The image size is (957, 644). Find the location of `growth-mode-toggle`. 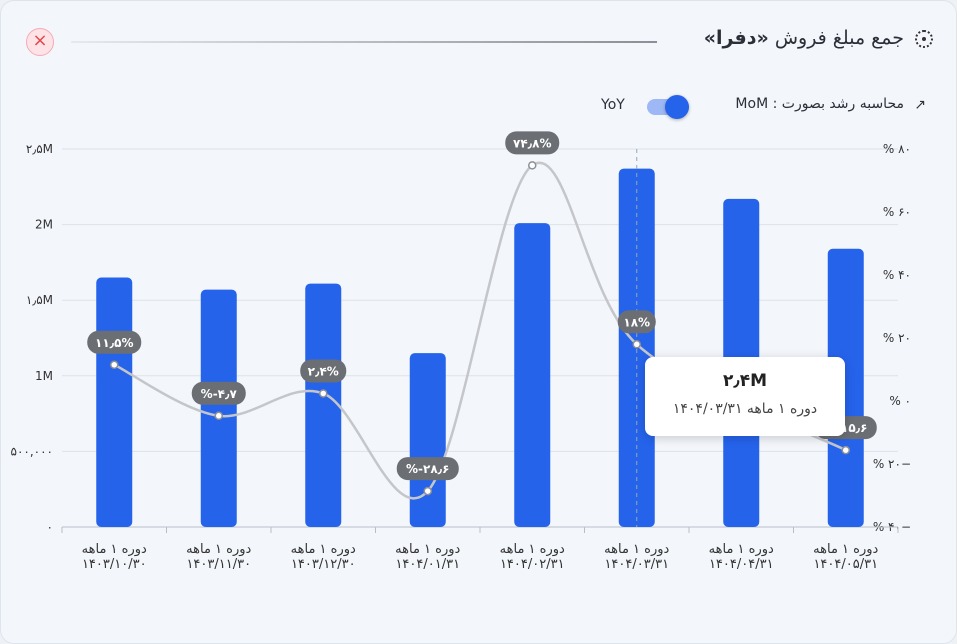

growth-mode-toggle is located at coordinates (668, 107).